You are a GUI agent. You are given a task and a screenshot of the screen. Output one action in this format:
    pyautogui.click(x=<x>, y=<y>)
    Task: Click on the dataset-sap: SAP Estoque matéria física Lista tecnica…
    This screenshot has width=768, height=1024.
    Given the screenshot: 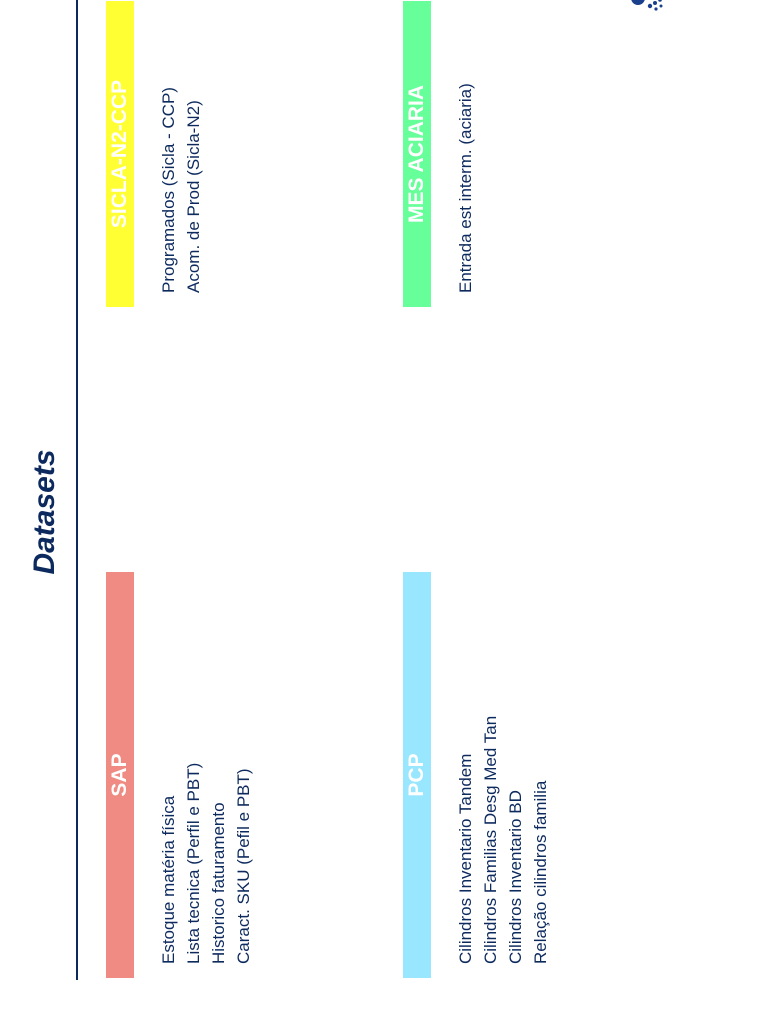 What is the action you would take?
    pyautogui.click(x=181, y=775)
    